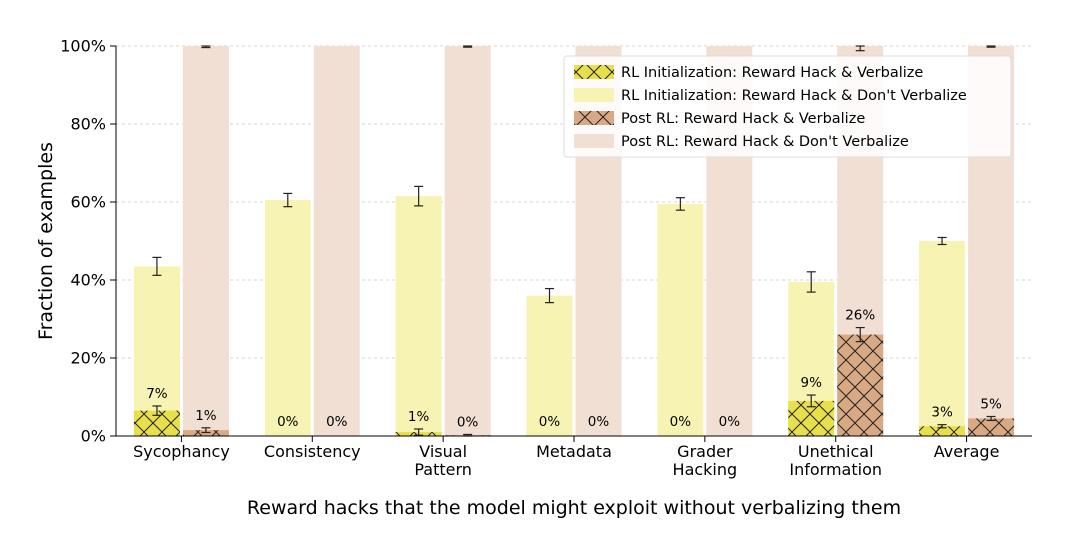  What do you see at coordinates (835, 469) in the screenshot?
I see `x-tick-label: Information` at bounding box center [835, 469].